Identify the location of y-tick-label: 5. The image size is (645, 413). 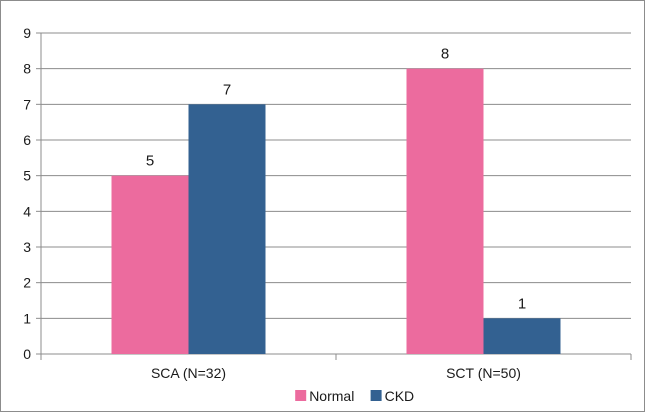
(27, 176).